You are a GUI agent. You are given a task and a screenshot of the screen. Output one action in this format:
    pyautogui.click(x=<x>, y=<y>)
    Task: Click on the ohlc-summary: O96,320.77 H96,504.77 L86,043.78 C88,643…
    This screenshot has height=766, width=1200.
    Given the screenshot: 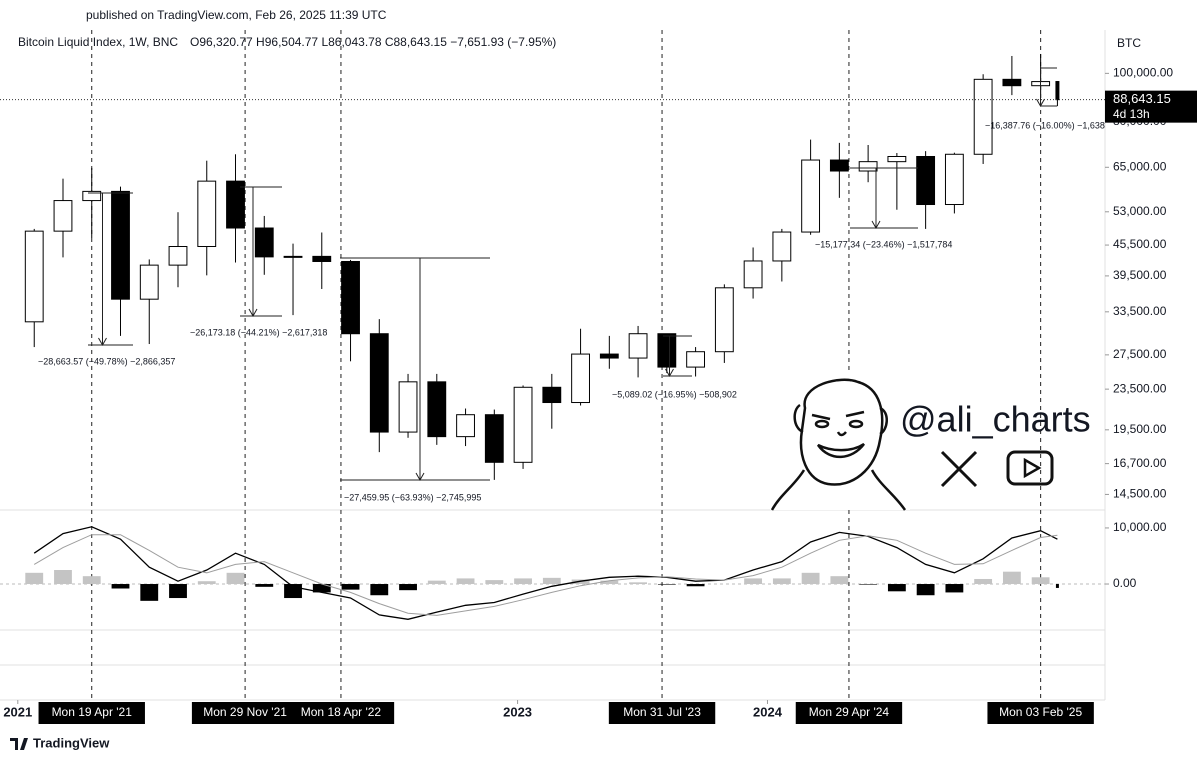 What is the action you would take?
    pyautogui.click(x=373, y=42)
    